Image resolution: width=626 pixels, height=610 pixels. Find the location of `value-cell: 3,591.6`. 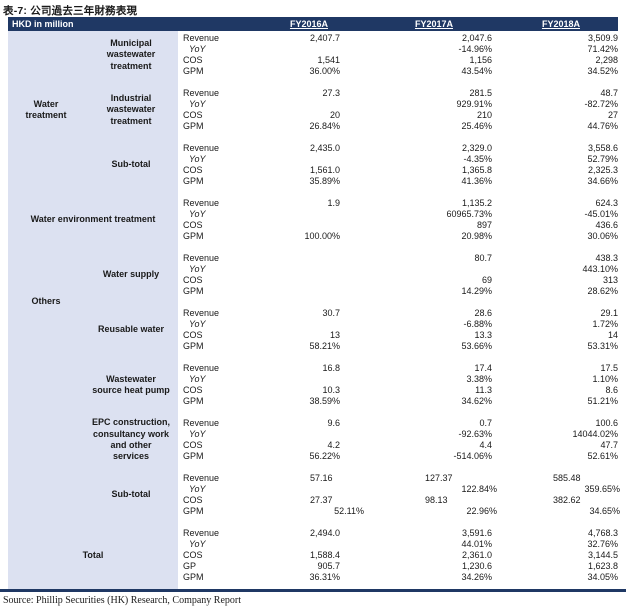

value-cell: 3,591.6 is located at coordinates (476, 533).